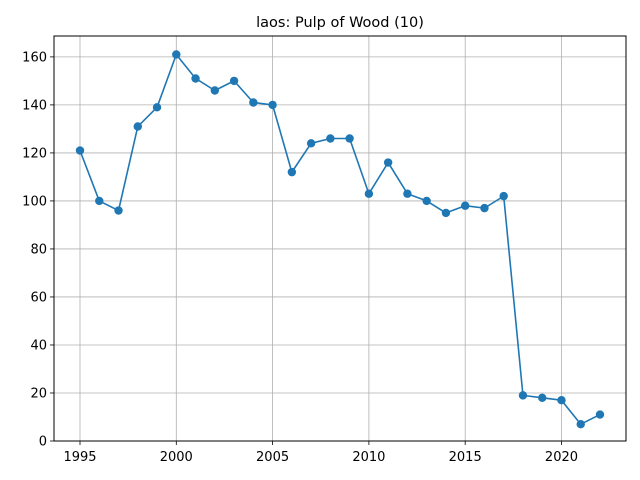 The image size is (640, 480). Describe the element at coordinates (340, 23) in the screenshot. I see `chart-title: laos: Pulp of Wood (10)` at that location.